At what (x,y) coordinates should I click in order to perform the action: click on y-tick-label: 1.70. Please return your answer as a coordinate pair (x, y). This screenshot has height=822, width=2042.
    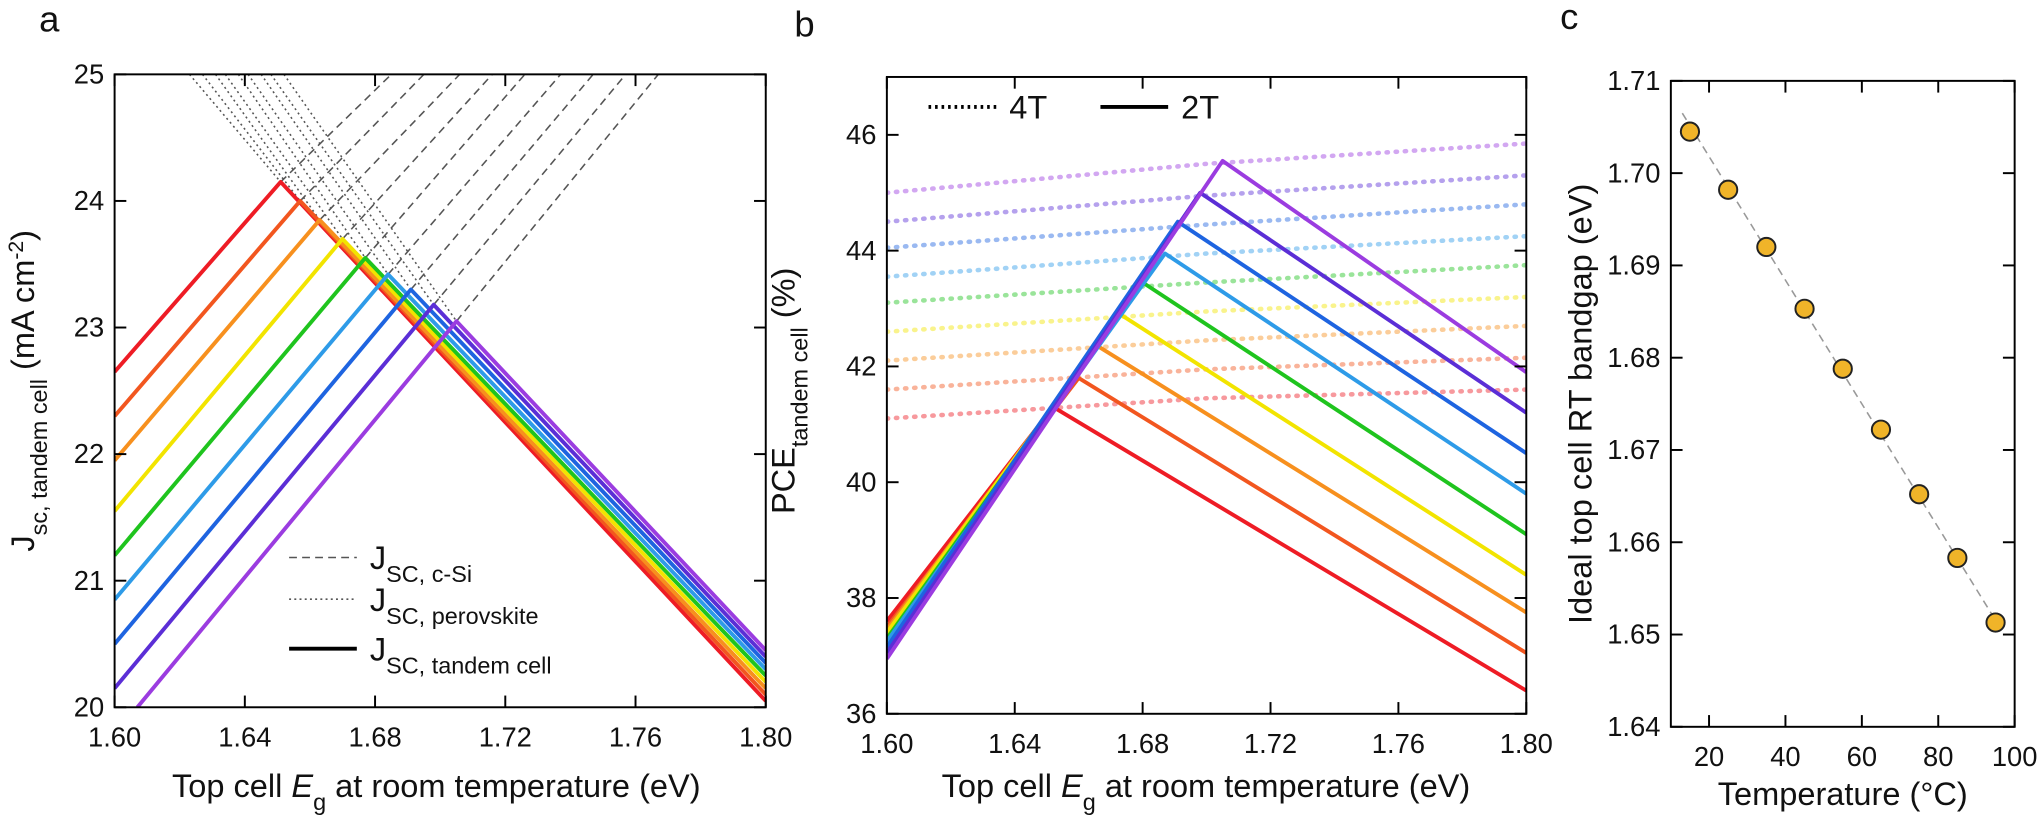
    Looking at the image, I should click on (1633, 172).